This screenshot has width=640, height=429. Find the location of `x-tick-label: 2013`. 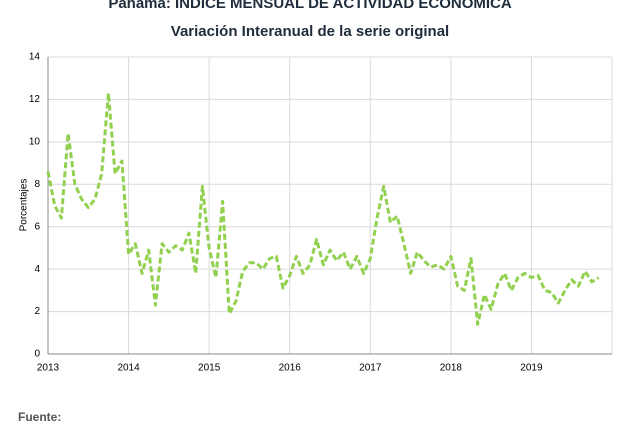

x-tick-label: 2013 is located at coordinates (48, 368).